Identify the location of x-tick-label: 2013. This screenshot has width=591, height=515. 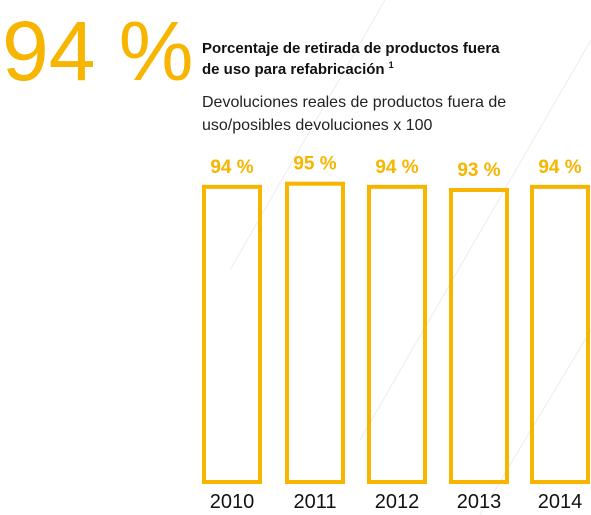
(479, 502).